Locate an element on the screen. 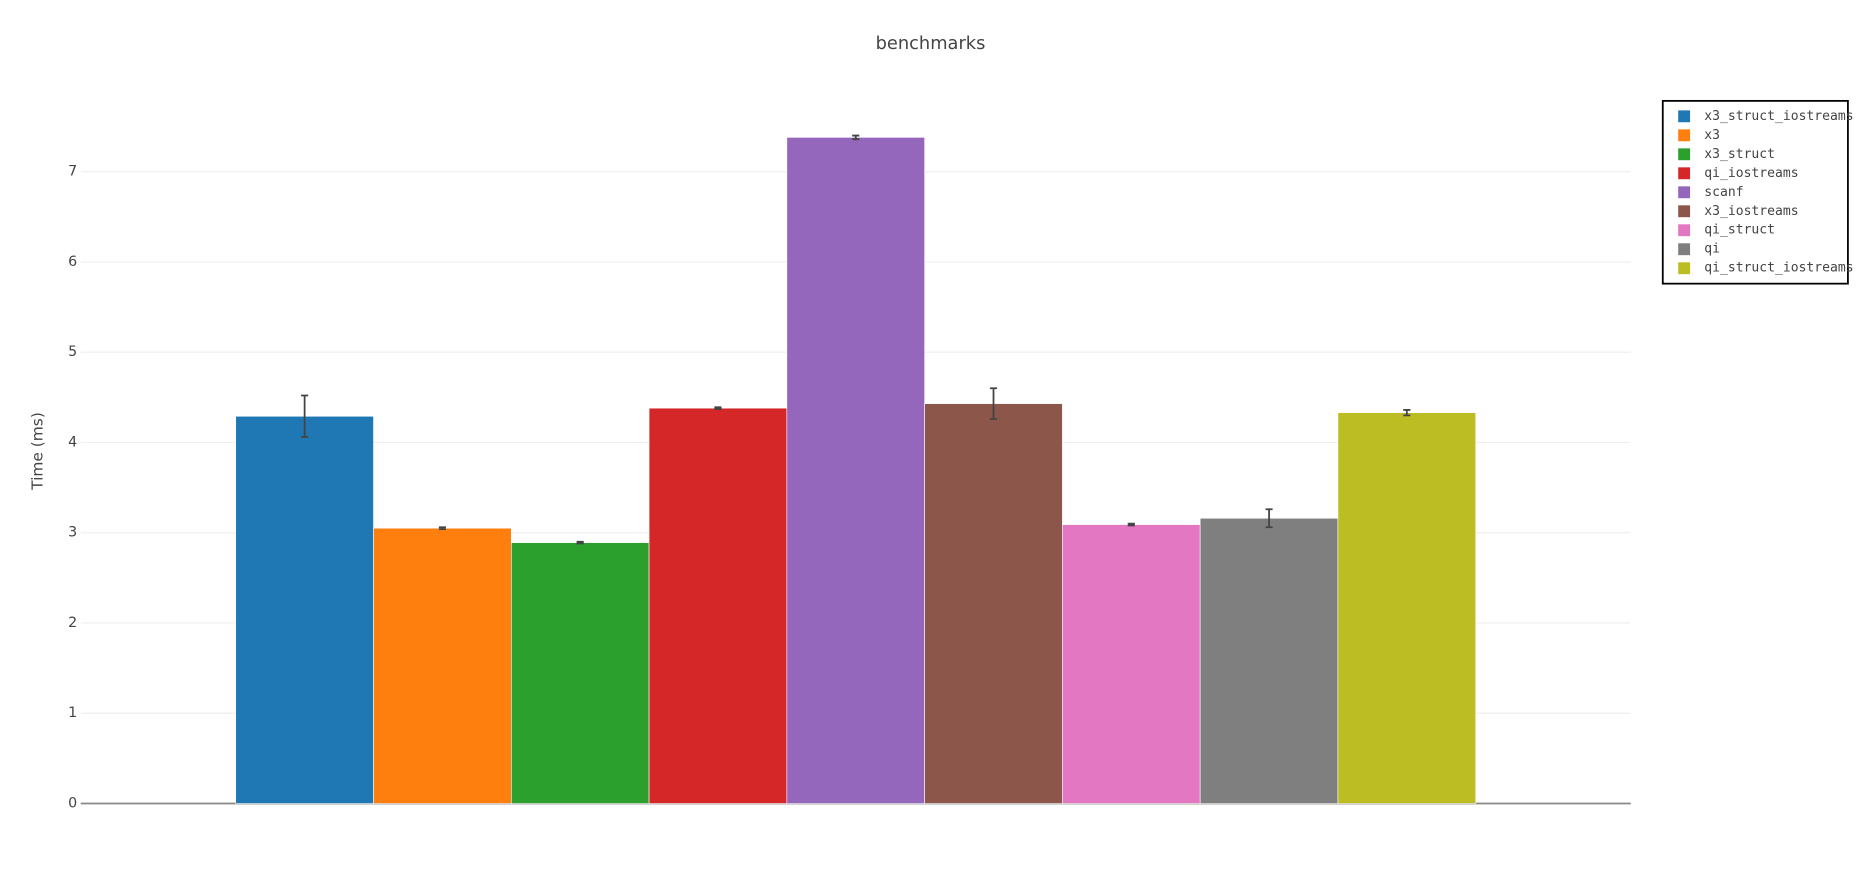 The width and height of the screenshot is (1861, 883). chart-title: benchmarks is located at coordinates (931, 43).